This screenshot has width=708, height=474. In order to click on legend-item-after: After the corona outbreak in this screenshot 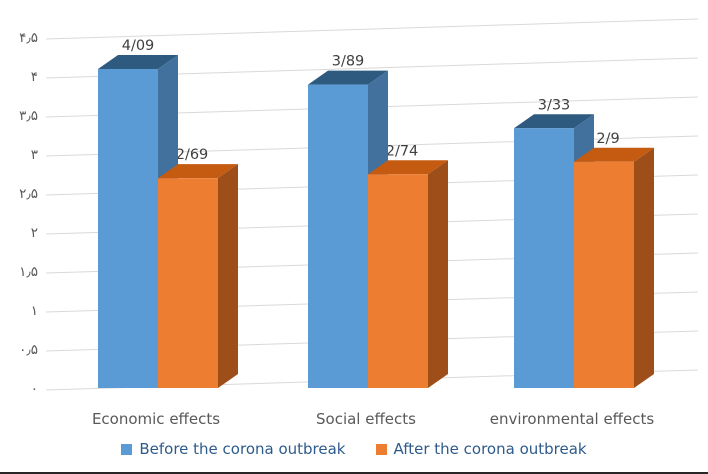, I will do `click(481, 449)`.